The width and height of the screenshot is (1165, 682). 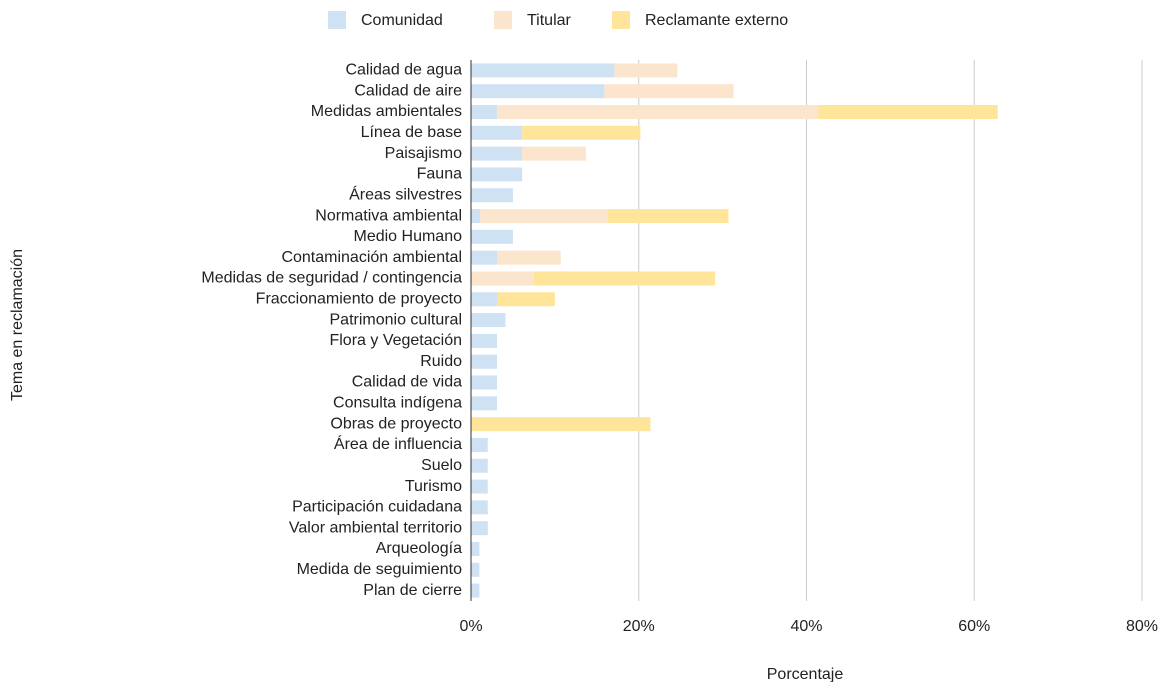 What do you see at coordinates (396, 319) in the screenshot?
I see `y-tick-label: Patrimonio cultural` at bounding box center [396, 319].